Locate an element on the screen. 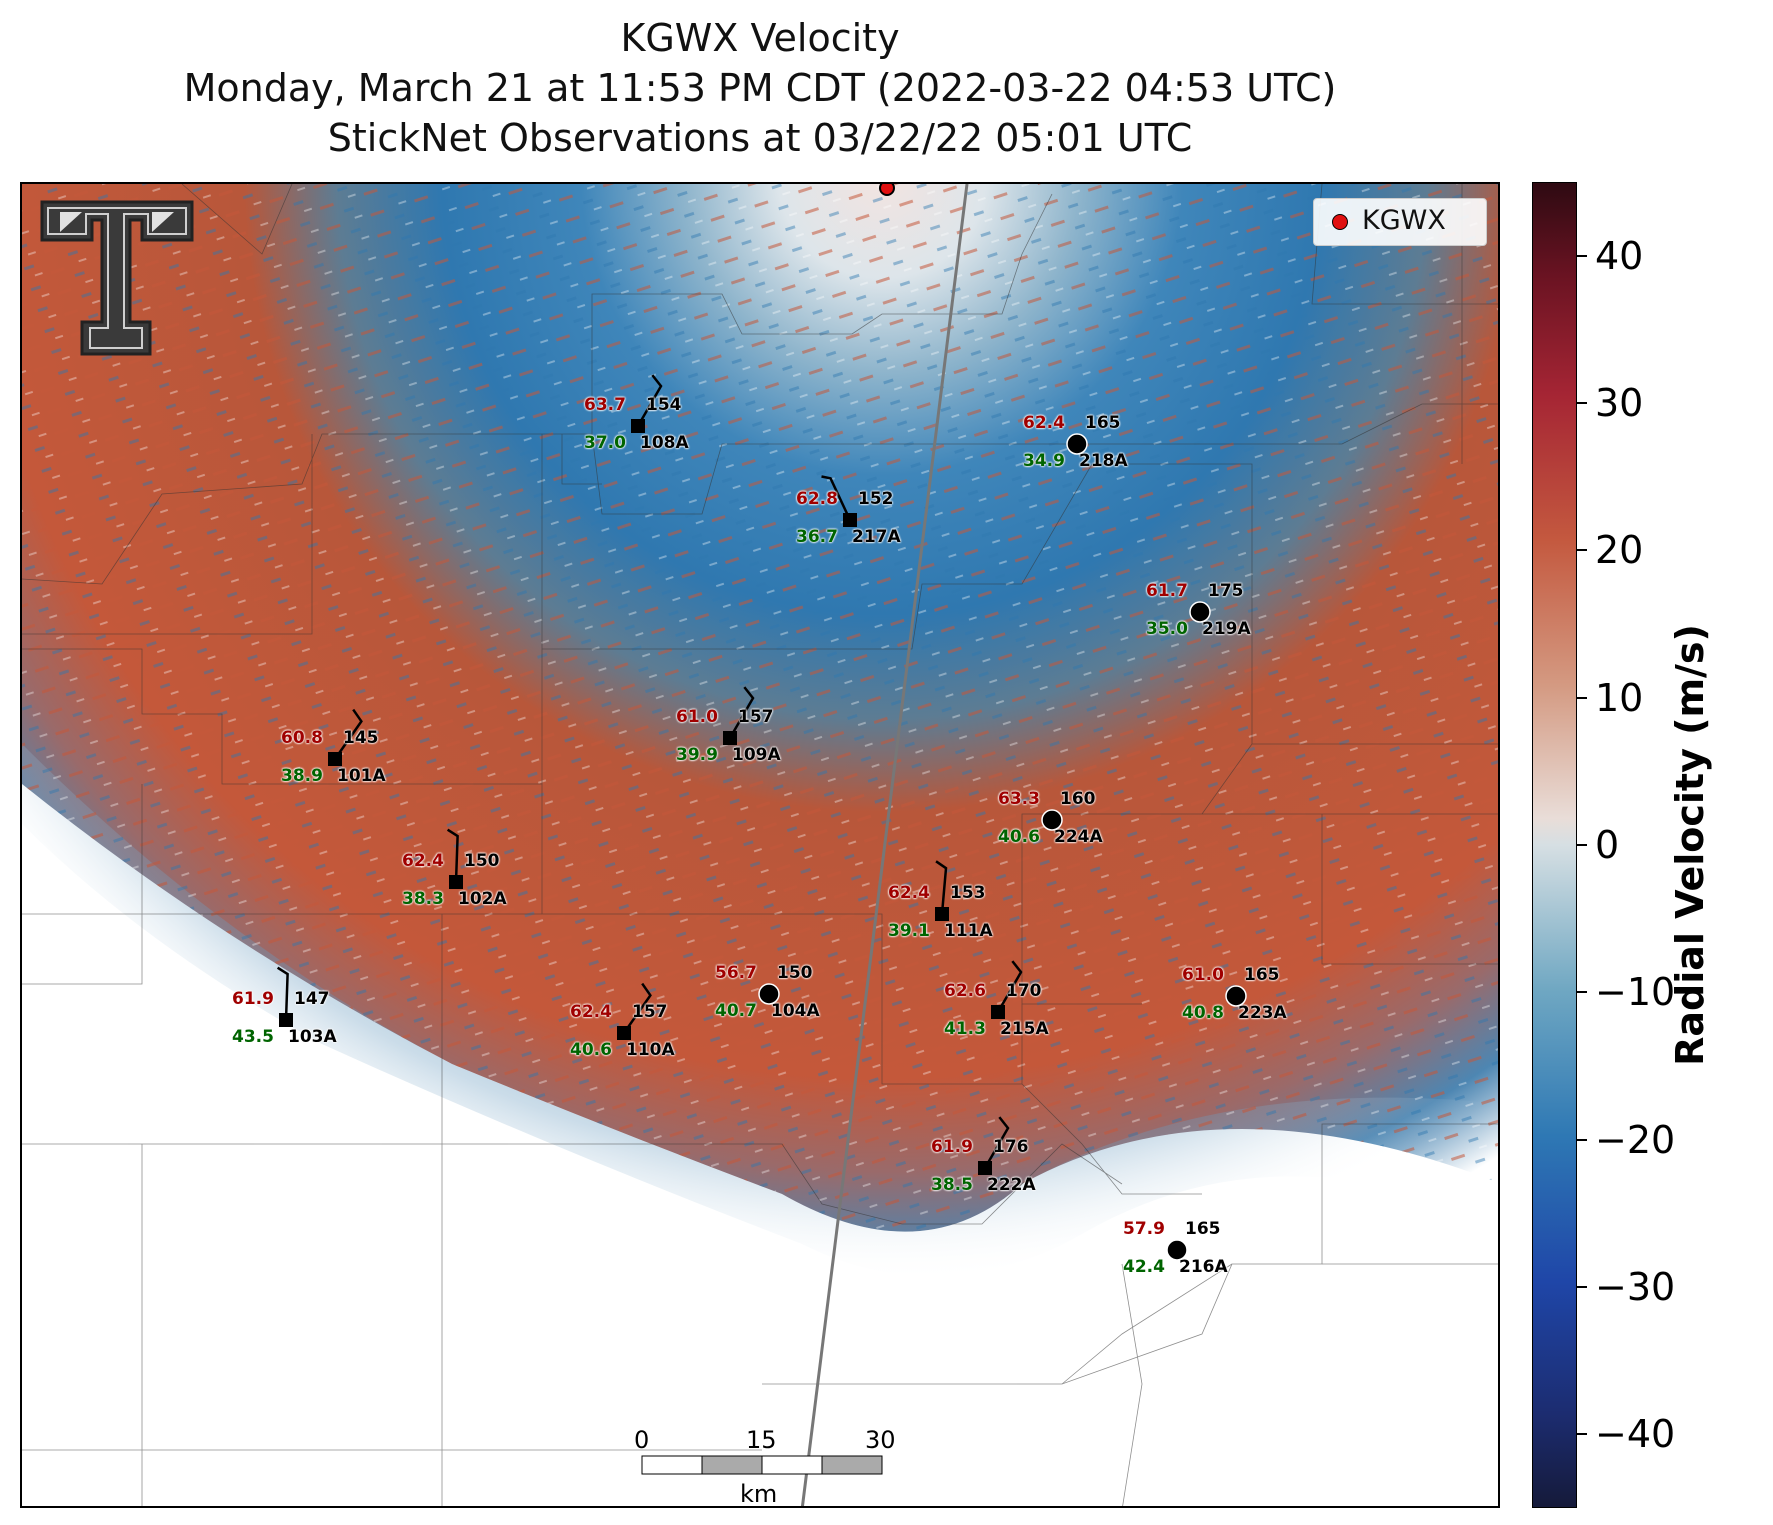  station-id: 224A is located at coordinates (1078, 837).